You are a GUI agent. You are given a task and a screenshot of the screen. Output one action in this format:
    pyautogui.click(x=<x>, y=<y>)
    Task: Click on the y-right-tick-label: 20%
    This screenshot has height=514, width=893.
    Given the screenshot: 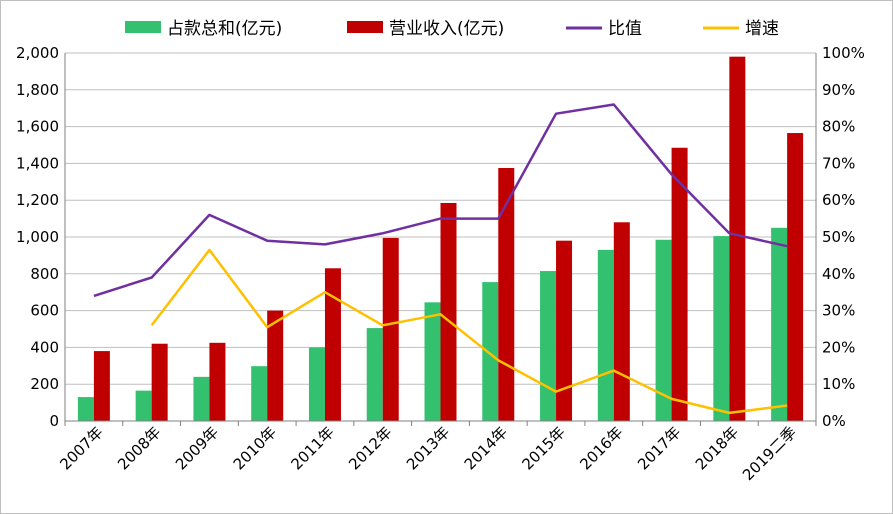 What is the action you would take?
    pyautogui.click(x=838, y=347)
    